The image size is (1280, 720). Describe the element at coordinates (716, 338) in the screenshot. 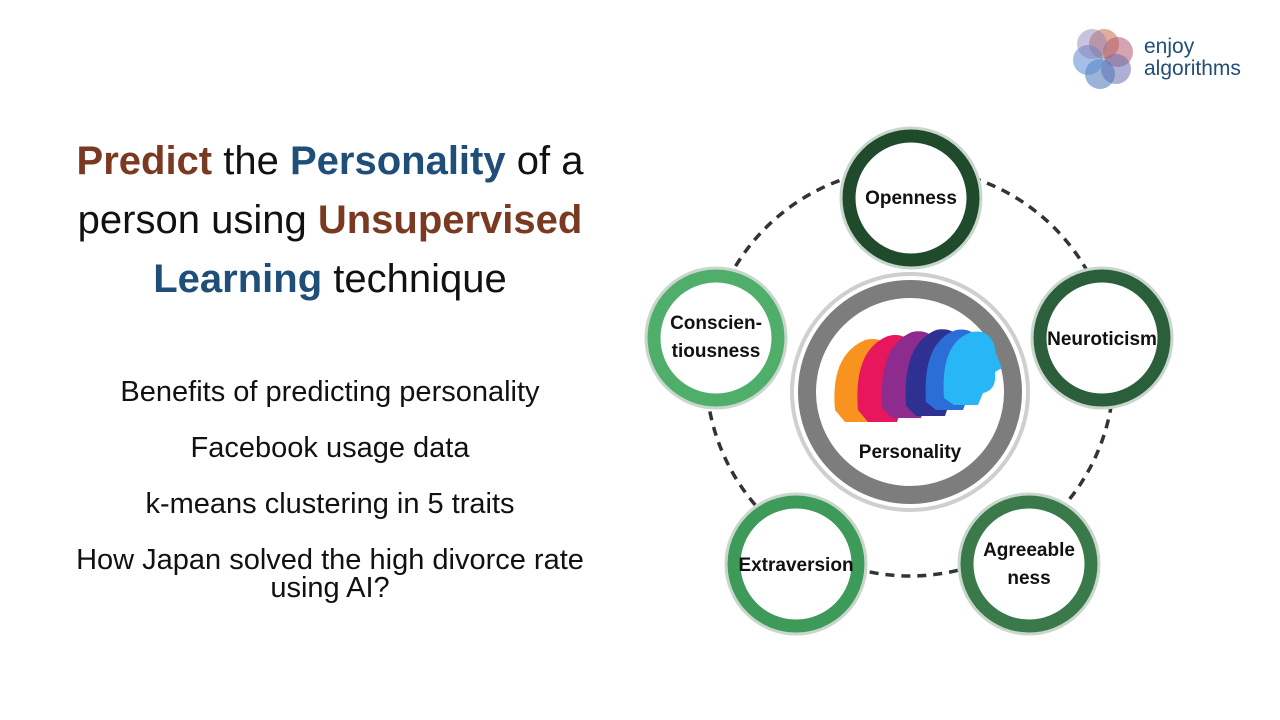

I see `trait-node-conscientiousness: Conscien- tiousness` at that location.